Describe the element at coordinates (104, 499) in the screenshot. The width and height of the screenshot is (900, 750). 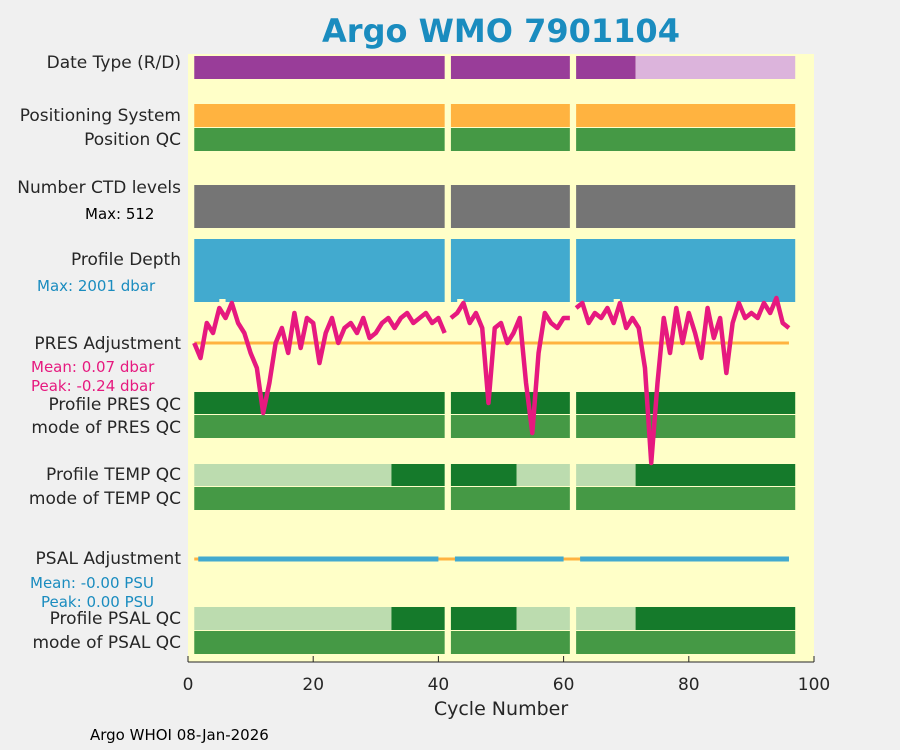
I see `label-mode-temp-qc: mode of TEMP QC` at that location.